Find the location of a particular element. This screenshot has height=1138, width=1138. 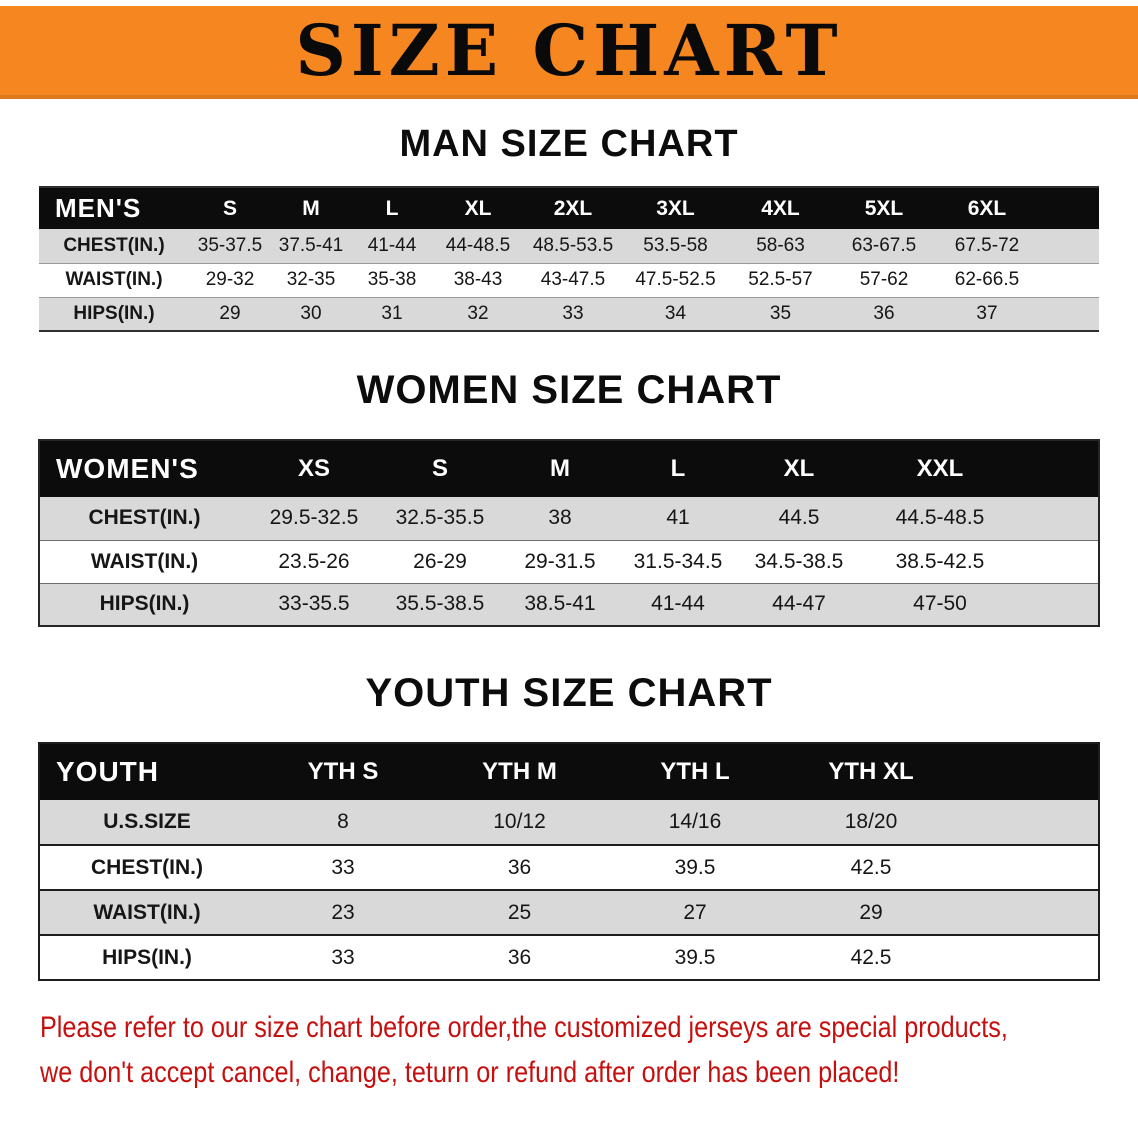

size-cell: 34 is located at coordinates (675, 313).